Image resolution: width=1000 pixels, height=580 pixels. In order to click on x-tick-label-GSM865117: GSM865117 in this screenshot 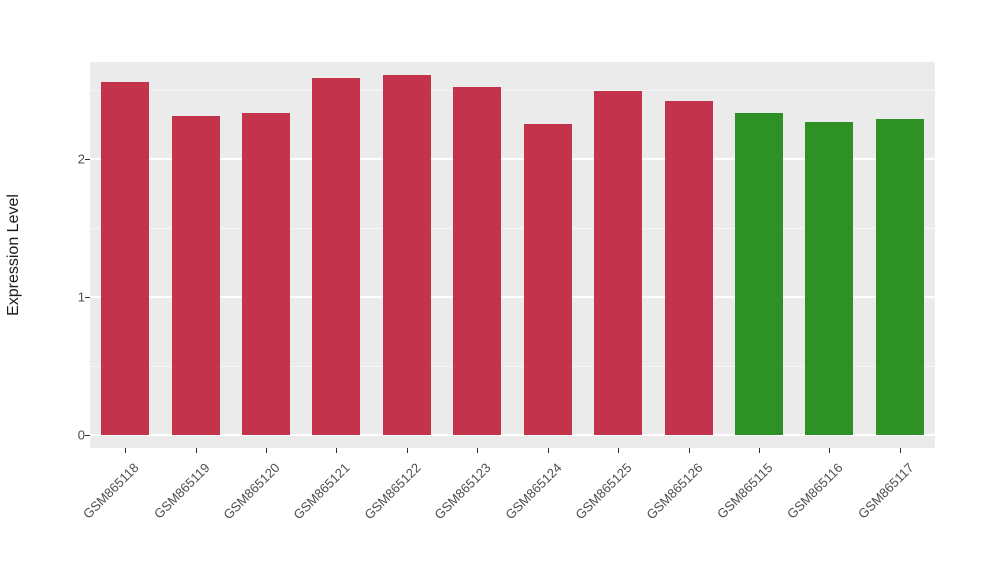, I will do `click(886, 491)`.